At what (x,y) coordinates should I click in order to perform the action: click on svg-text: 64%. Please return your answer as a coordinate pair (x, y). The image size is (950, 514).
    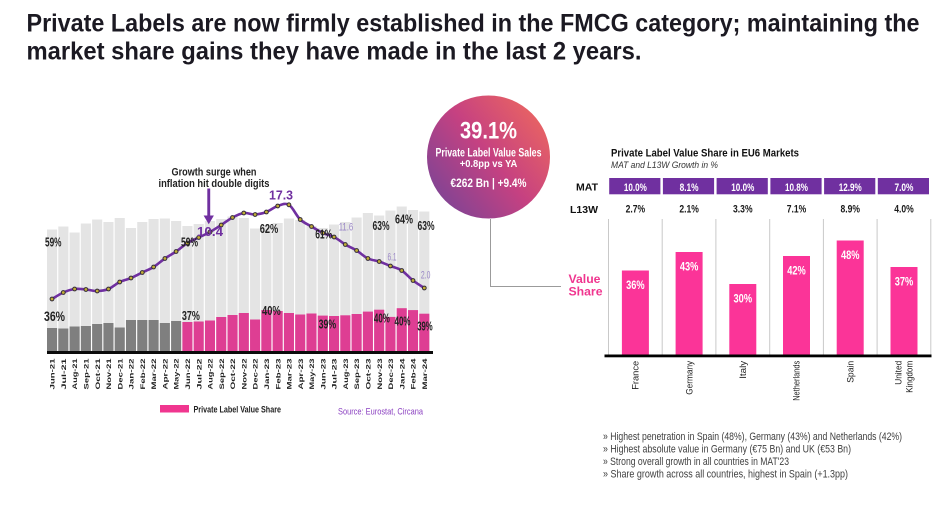
    Looking at the image, I should click on (404, 218).